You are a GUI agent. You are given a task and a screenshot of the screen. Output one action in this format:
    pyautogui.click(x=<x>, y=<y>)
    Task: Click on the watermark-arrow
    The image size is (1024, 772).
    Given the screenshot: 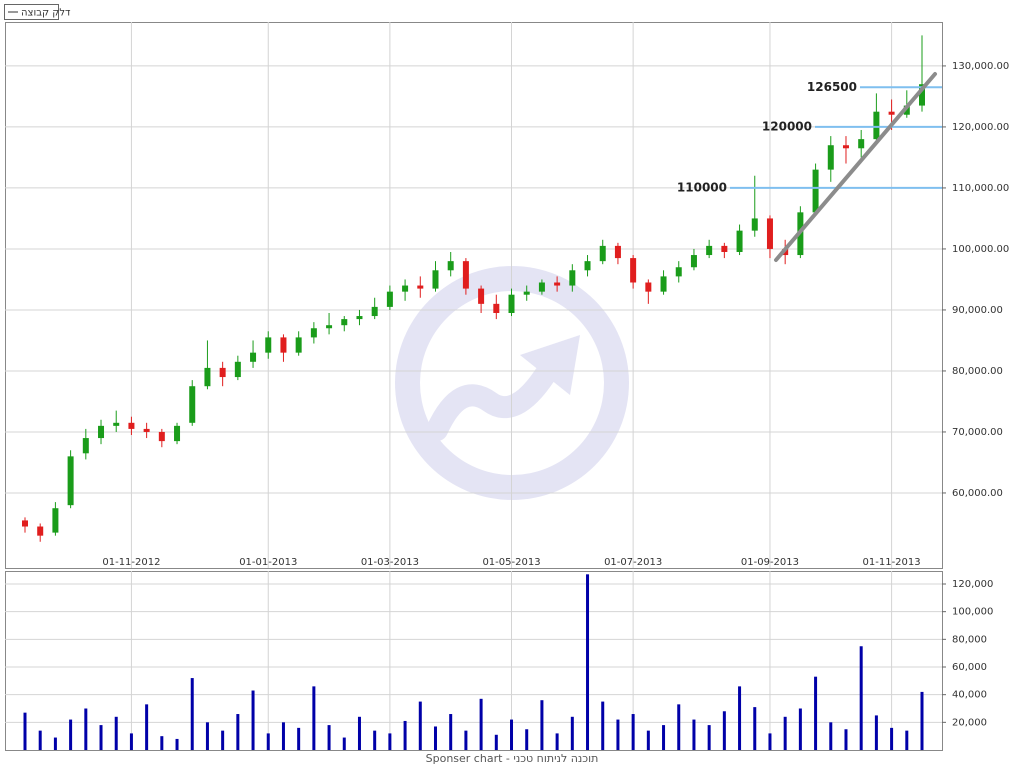 What is the action you would take?
    pyautogui.click(x=491, y=402)
    